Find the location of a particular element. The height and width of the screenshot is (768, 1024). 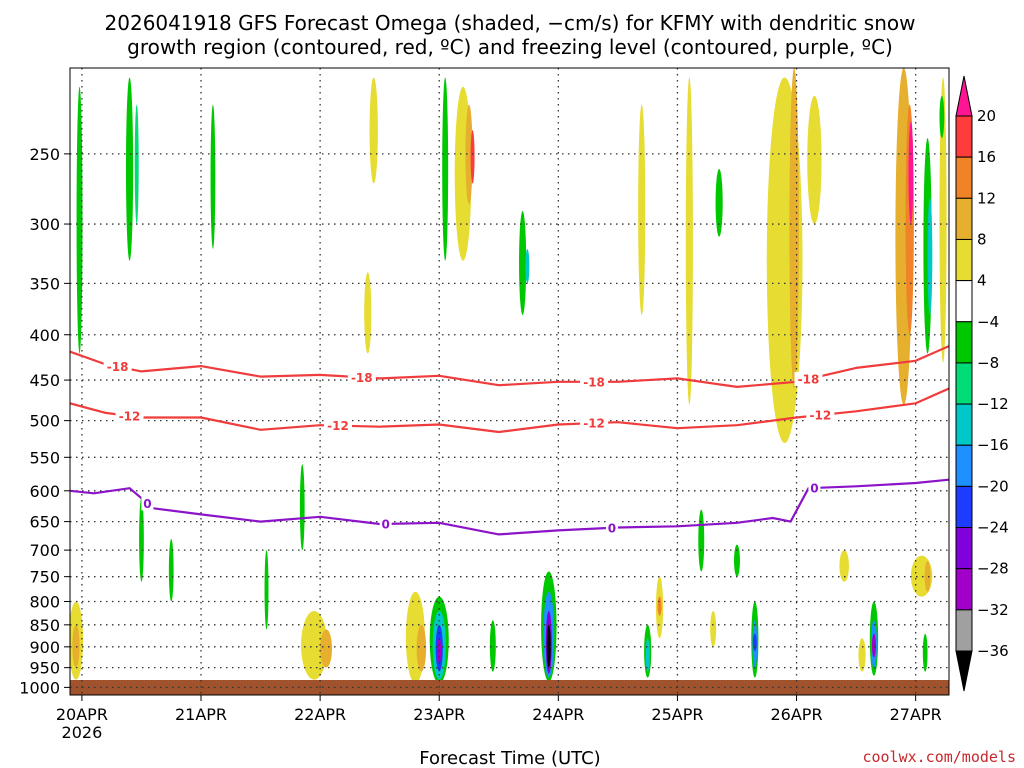

colorbar-label-9: −20 is located at coordinates (993, 486).